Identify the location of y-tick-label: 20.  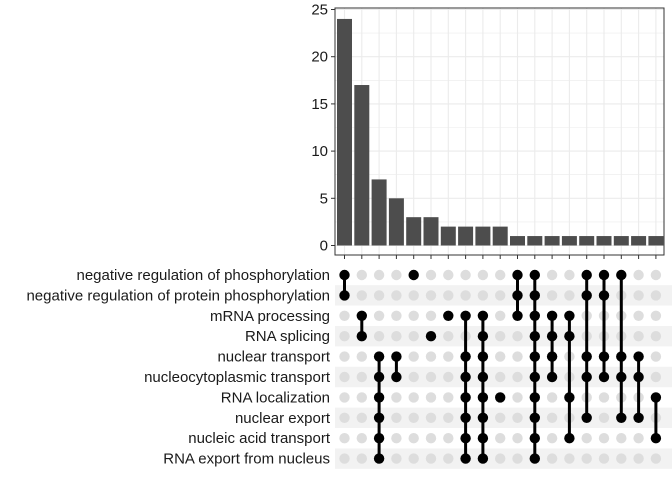
(319, 57).